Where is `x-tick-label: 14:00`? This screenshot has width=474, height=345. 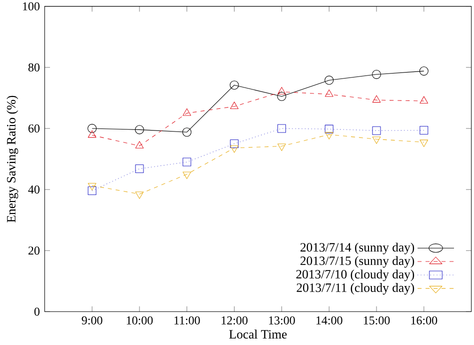 x-tick-label: 14:00 is located at coordinates (329, 320).